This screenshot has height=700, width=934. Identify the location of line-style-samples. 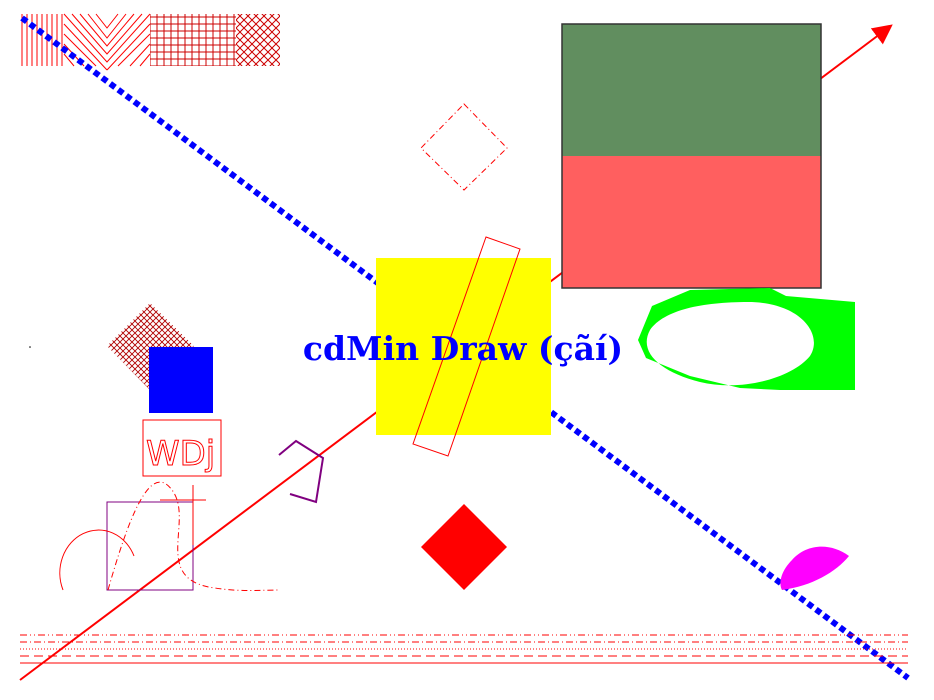
(464, 649).